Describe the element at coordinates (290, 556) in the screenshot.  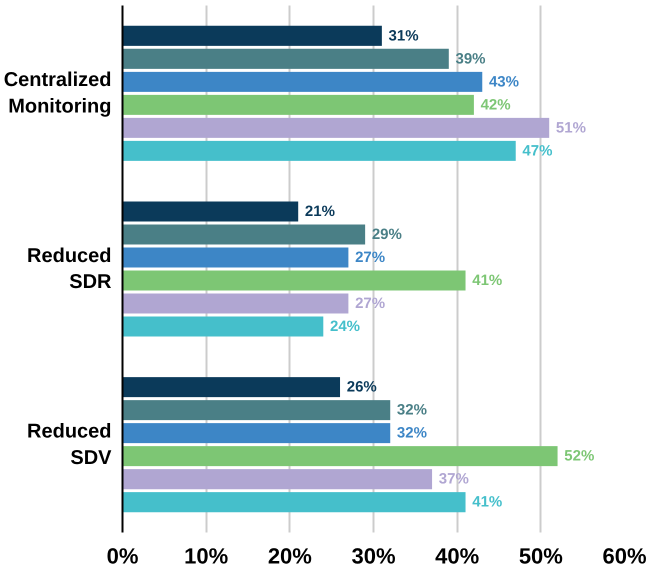
I see `x-tick-label: 20%` at that location.